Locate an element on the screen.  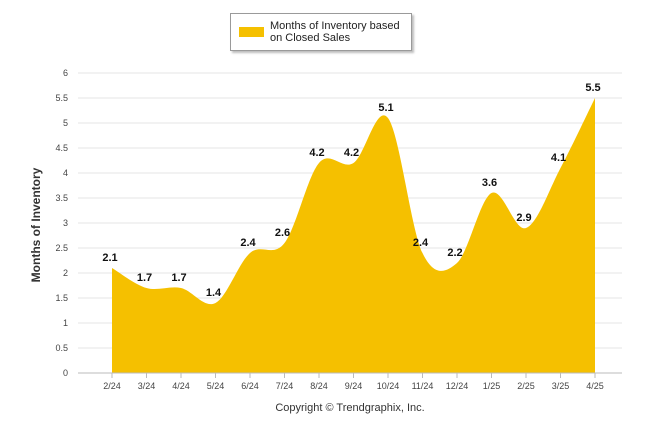
data-label: 2.6 is located at coordinates (282, 233).